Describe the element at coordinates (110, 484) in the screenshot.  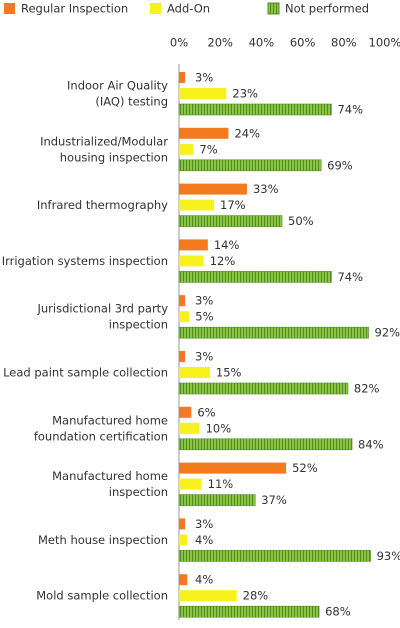
I see `category-label: Manufactured home inspection` at that location.